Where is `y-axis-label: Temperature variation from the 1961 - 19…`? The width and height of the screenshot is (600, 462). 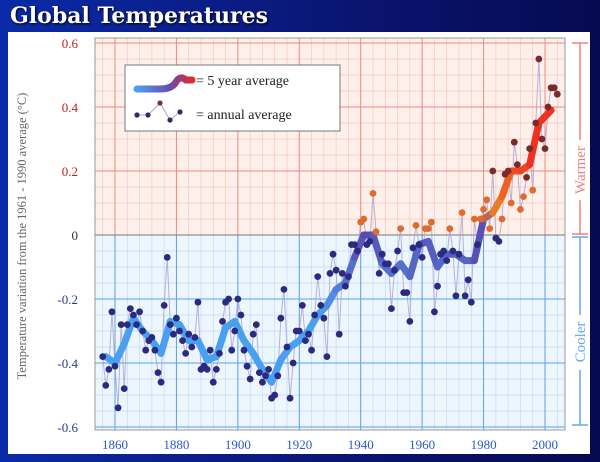 y-axis-label: Temperature variation from the 1961 - 19… is located at coordinates (22, 236).